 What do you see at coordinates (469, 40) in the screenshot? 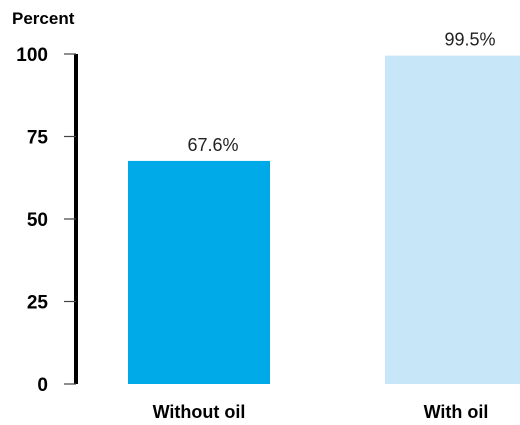
I see `data-label: 99.5%` at bounding box center [469, 40].